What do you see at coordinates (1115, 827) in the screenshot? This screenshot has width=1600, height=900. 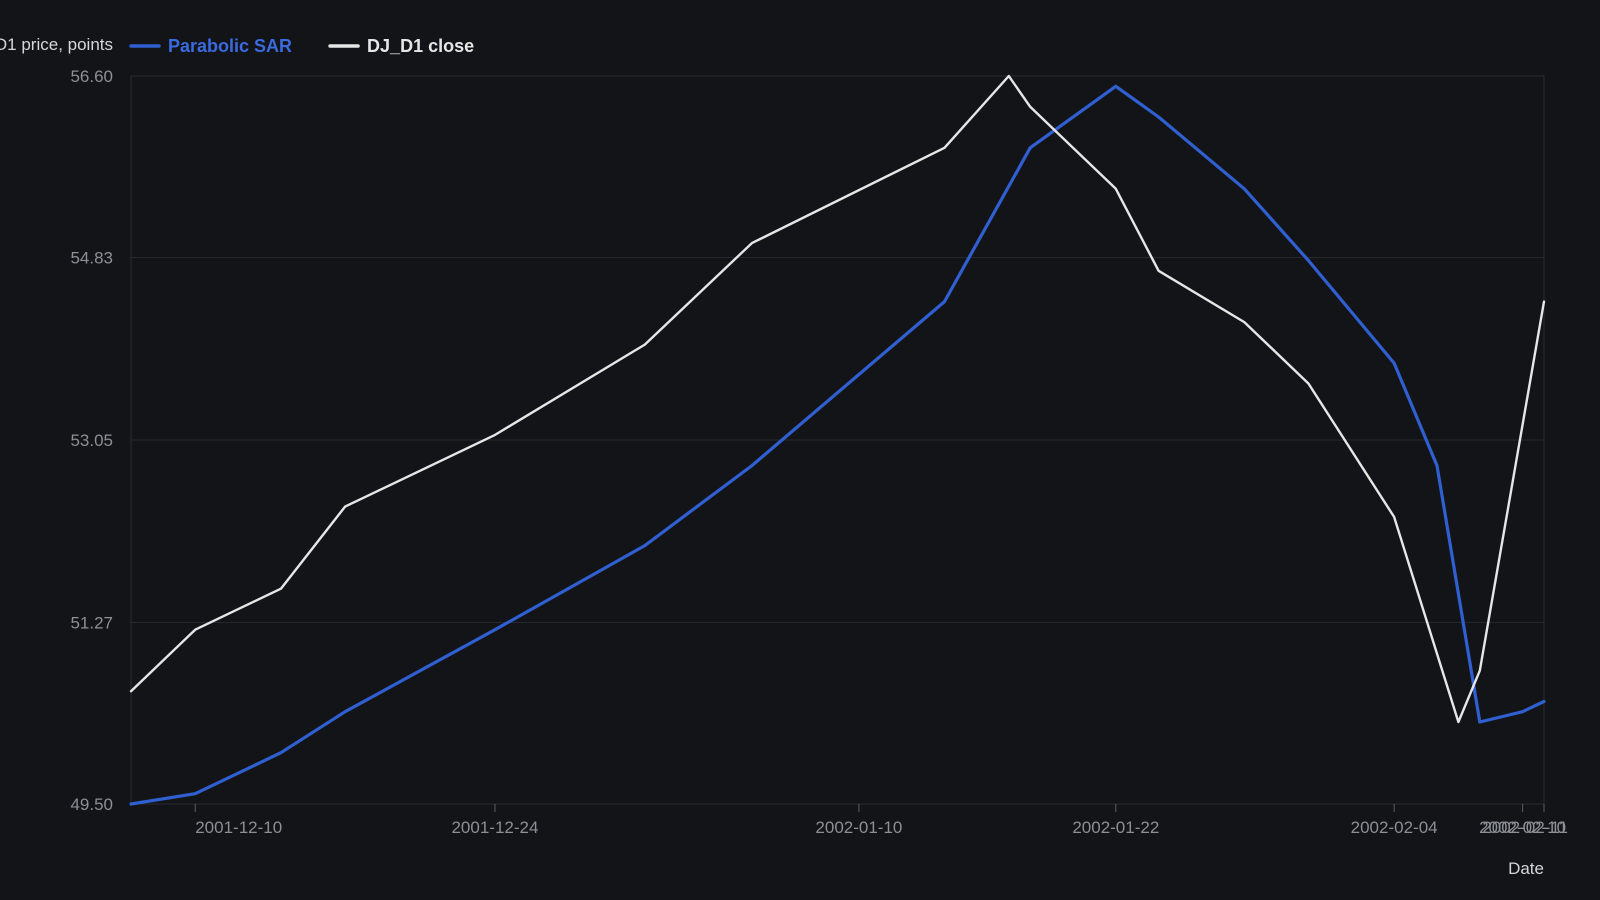 I see `x-tick-label: 2002-01-22` at bounding box center [1115, 827].